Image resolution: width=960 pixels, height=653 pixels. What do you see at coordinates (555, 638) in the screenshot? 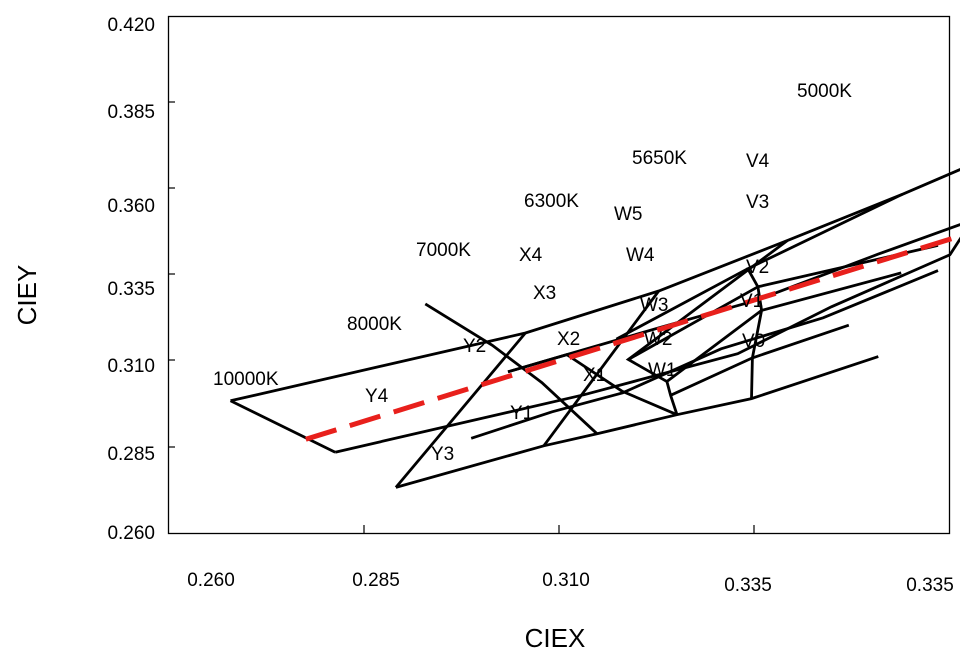
I see `x-axis-title: CIEX` at bounding box center [555, 638].